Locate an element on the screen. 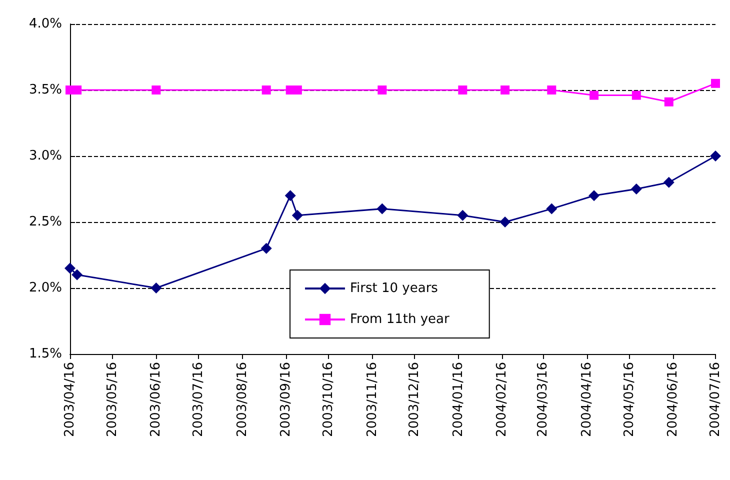  x-tick-label: 2003/08/16 is located at coordinates (242, 399).